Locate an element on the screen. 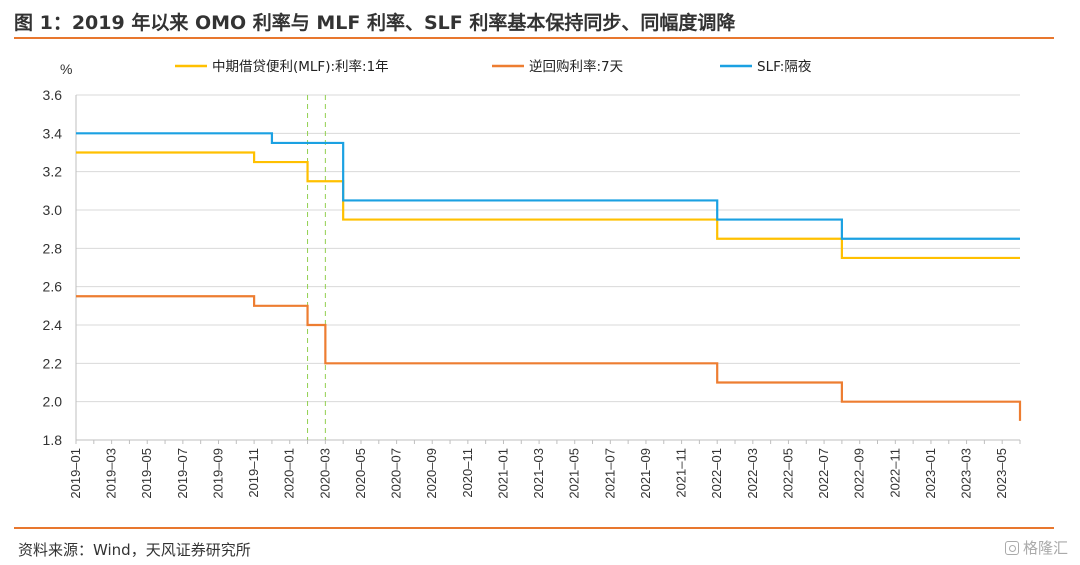  y-tick-label: 3.2 is located at coordinates (53, 172).